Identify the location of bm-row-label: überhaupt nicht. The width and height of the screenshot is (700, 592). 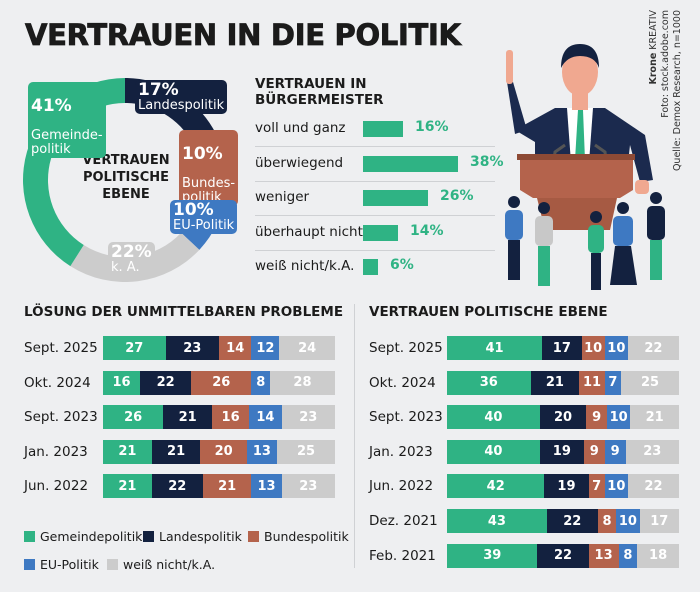
(309, 231).